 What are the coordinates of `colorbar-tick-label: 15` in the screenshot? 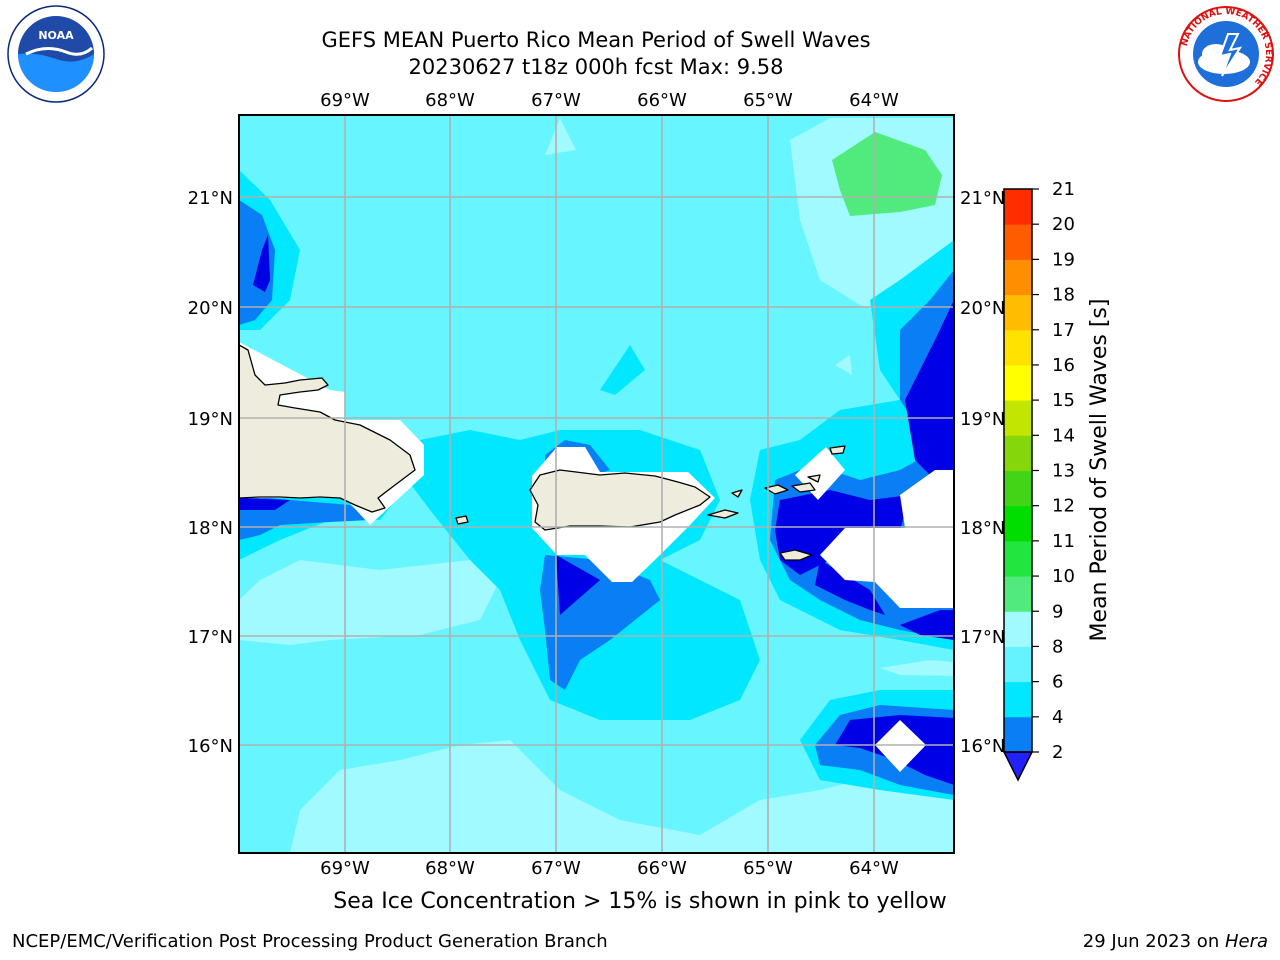 It's located at (1063, 400).